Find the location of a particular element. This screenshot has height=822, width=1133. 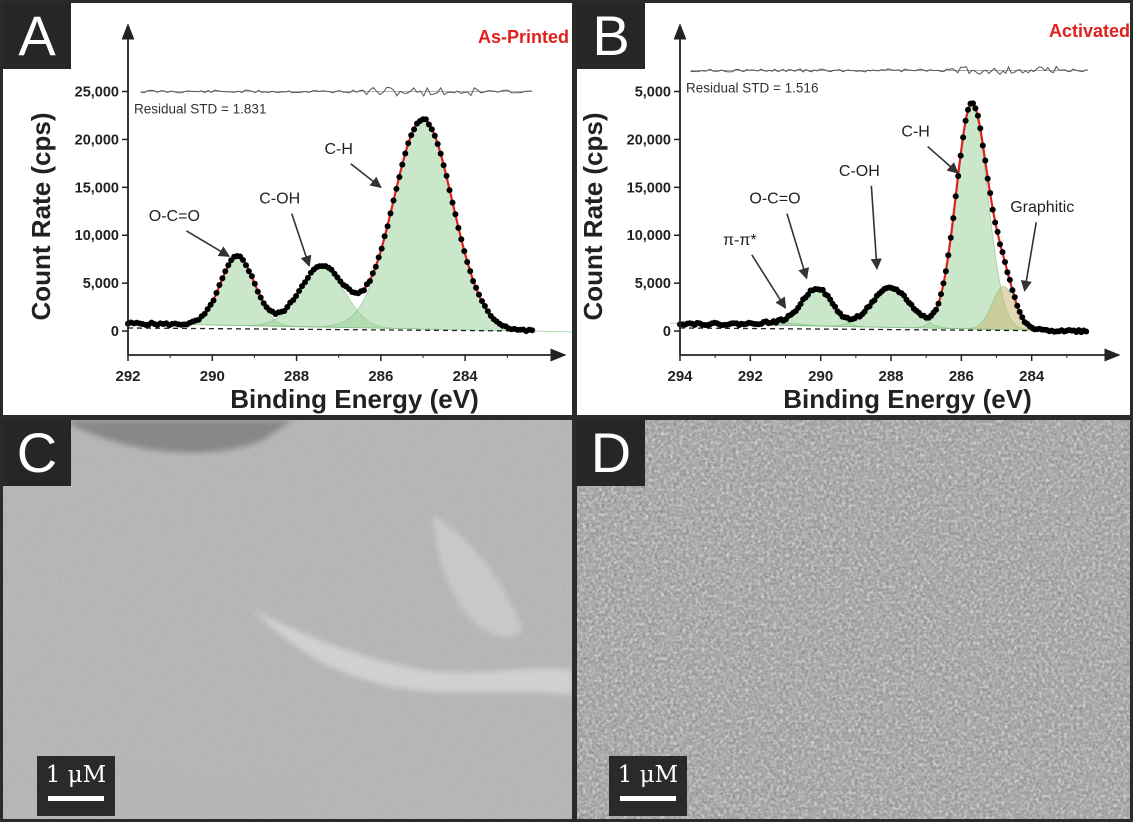

x-tick-label: 292 is located at coordinates (127, 376).